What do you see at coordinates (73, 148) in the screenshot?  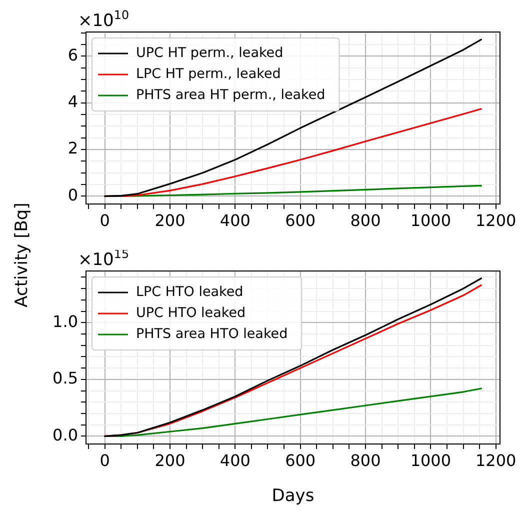 I see `y-tick-label: 2` at bounding box center [73, 148].